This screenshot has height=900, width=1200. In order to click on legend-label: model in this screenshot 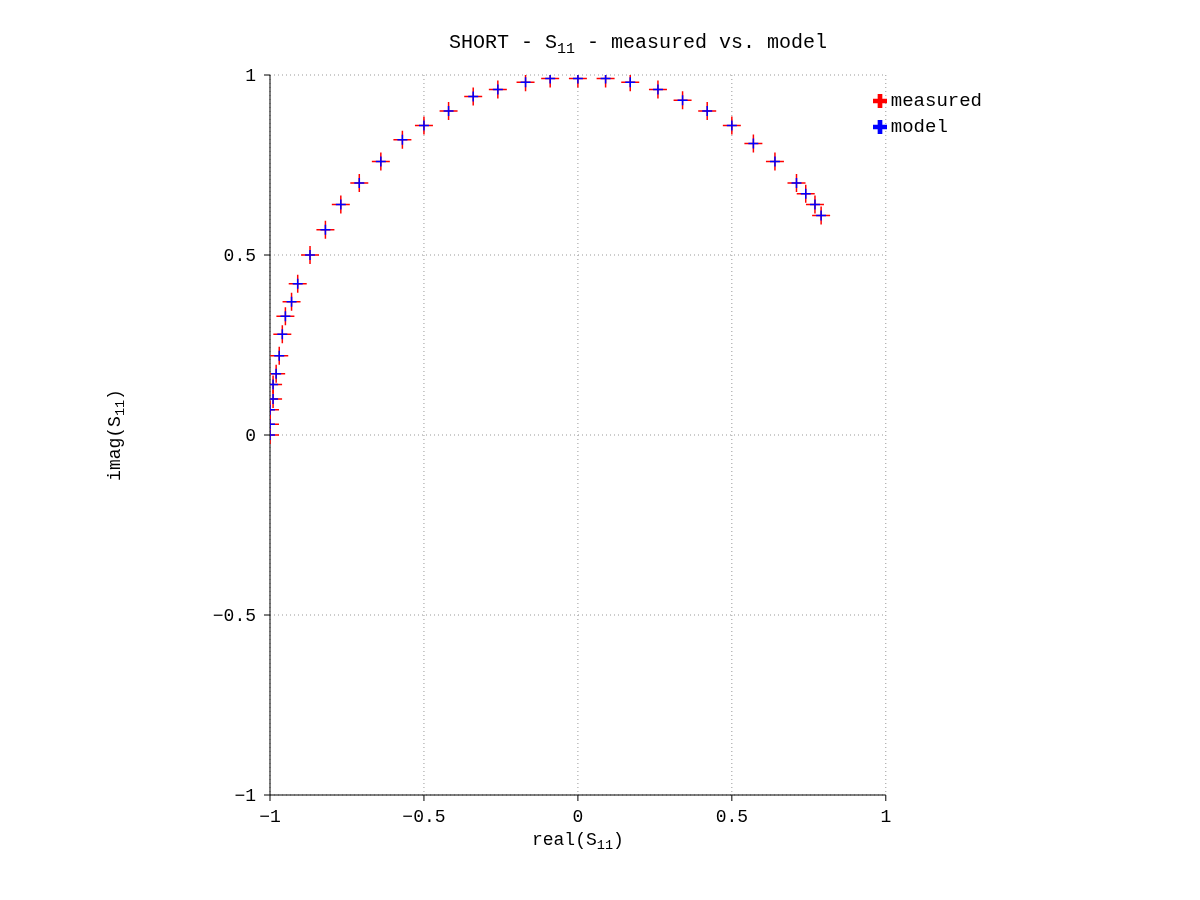, I will do `click(919, 127)`.